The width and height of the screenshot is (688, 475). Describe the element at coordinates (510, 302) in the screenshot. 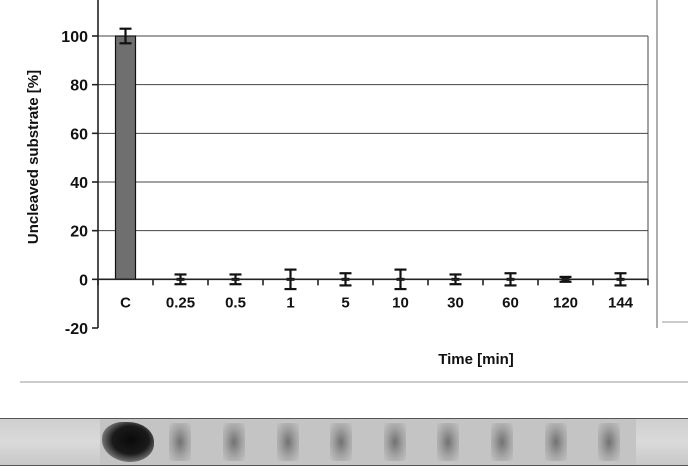

I see `x-tick-label: 60` at that location.